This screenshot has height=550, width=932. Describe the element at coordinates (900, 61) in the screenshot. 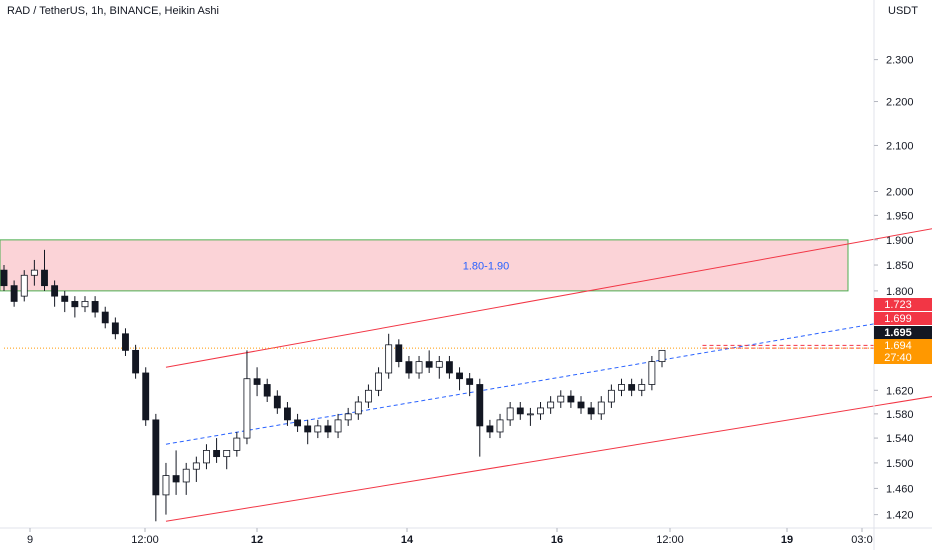

I see `y-tick-label: 2.300` at that location.